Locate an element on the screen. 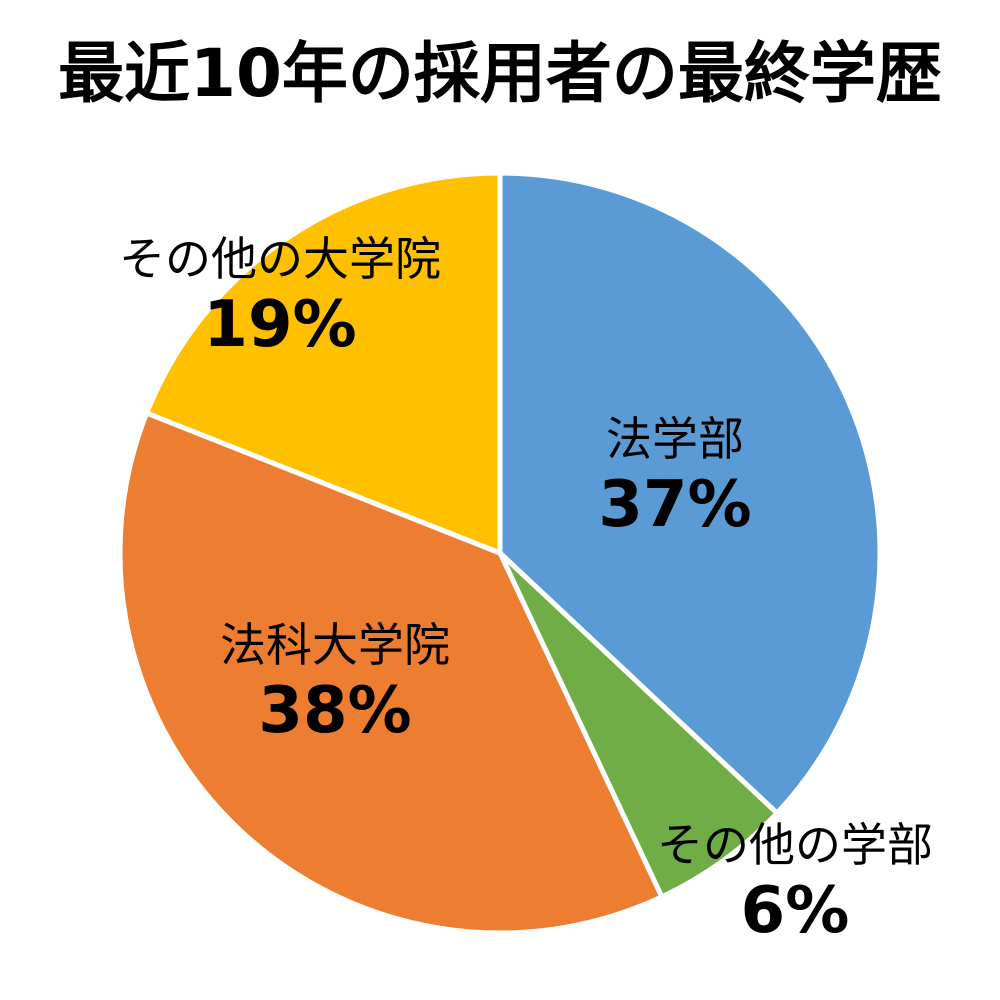 The height and width of the screenshot is (1000, 1000). slice-label-other-faculty: その他の学部 6% is located at coordinates (795, 884).